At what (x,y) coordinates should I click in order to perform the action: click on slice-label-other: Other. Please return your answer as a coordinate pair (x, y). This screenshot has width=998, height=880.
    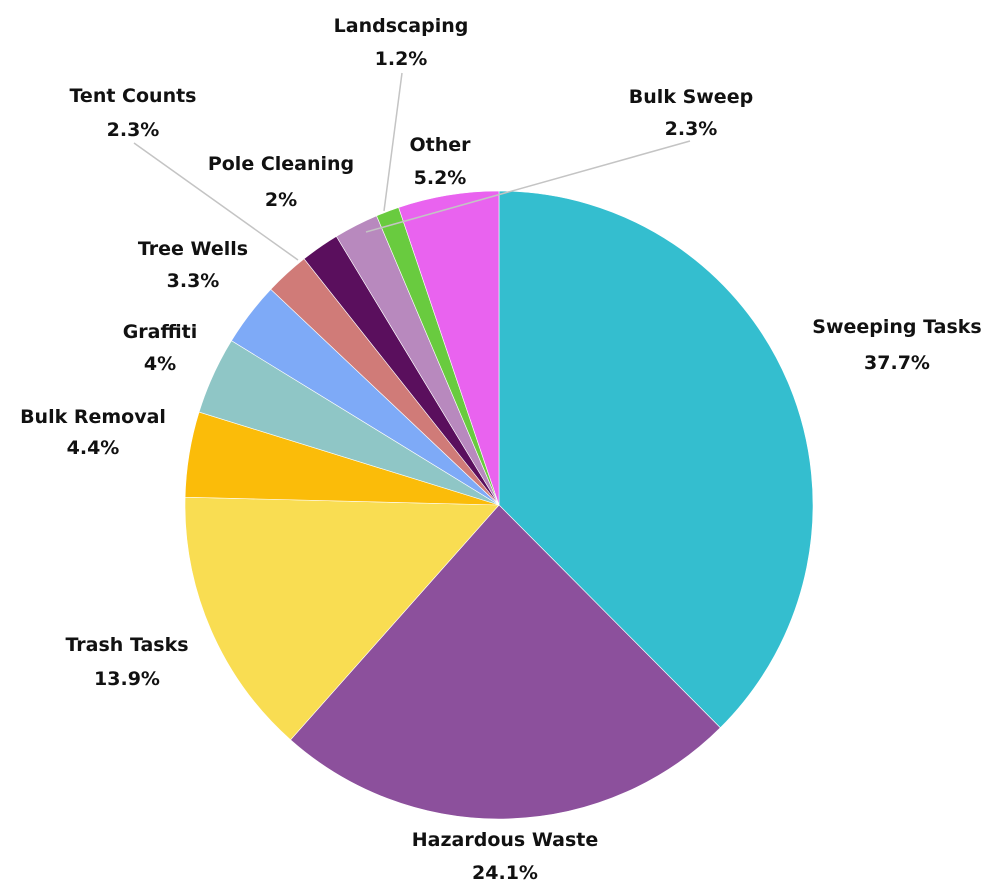
    Looking at the image, I should click on (440, 145).